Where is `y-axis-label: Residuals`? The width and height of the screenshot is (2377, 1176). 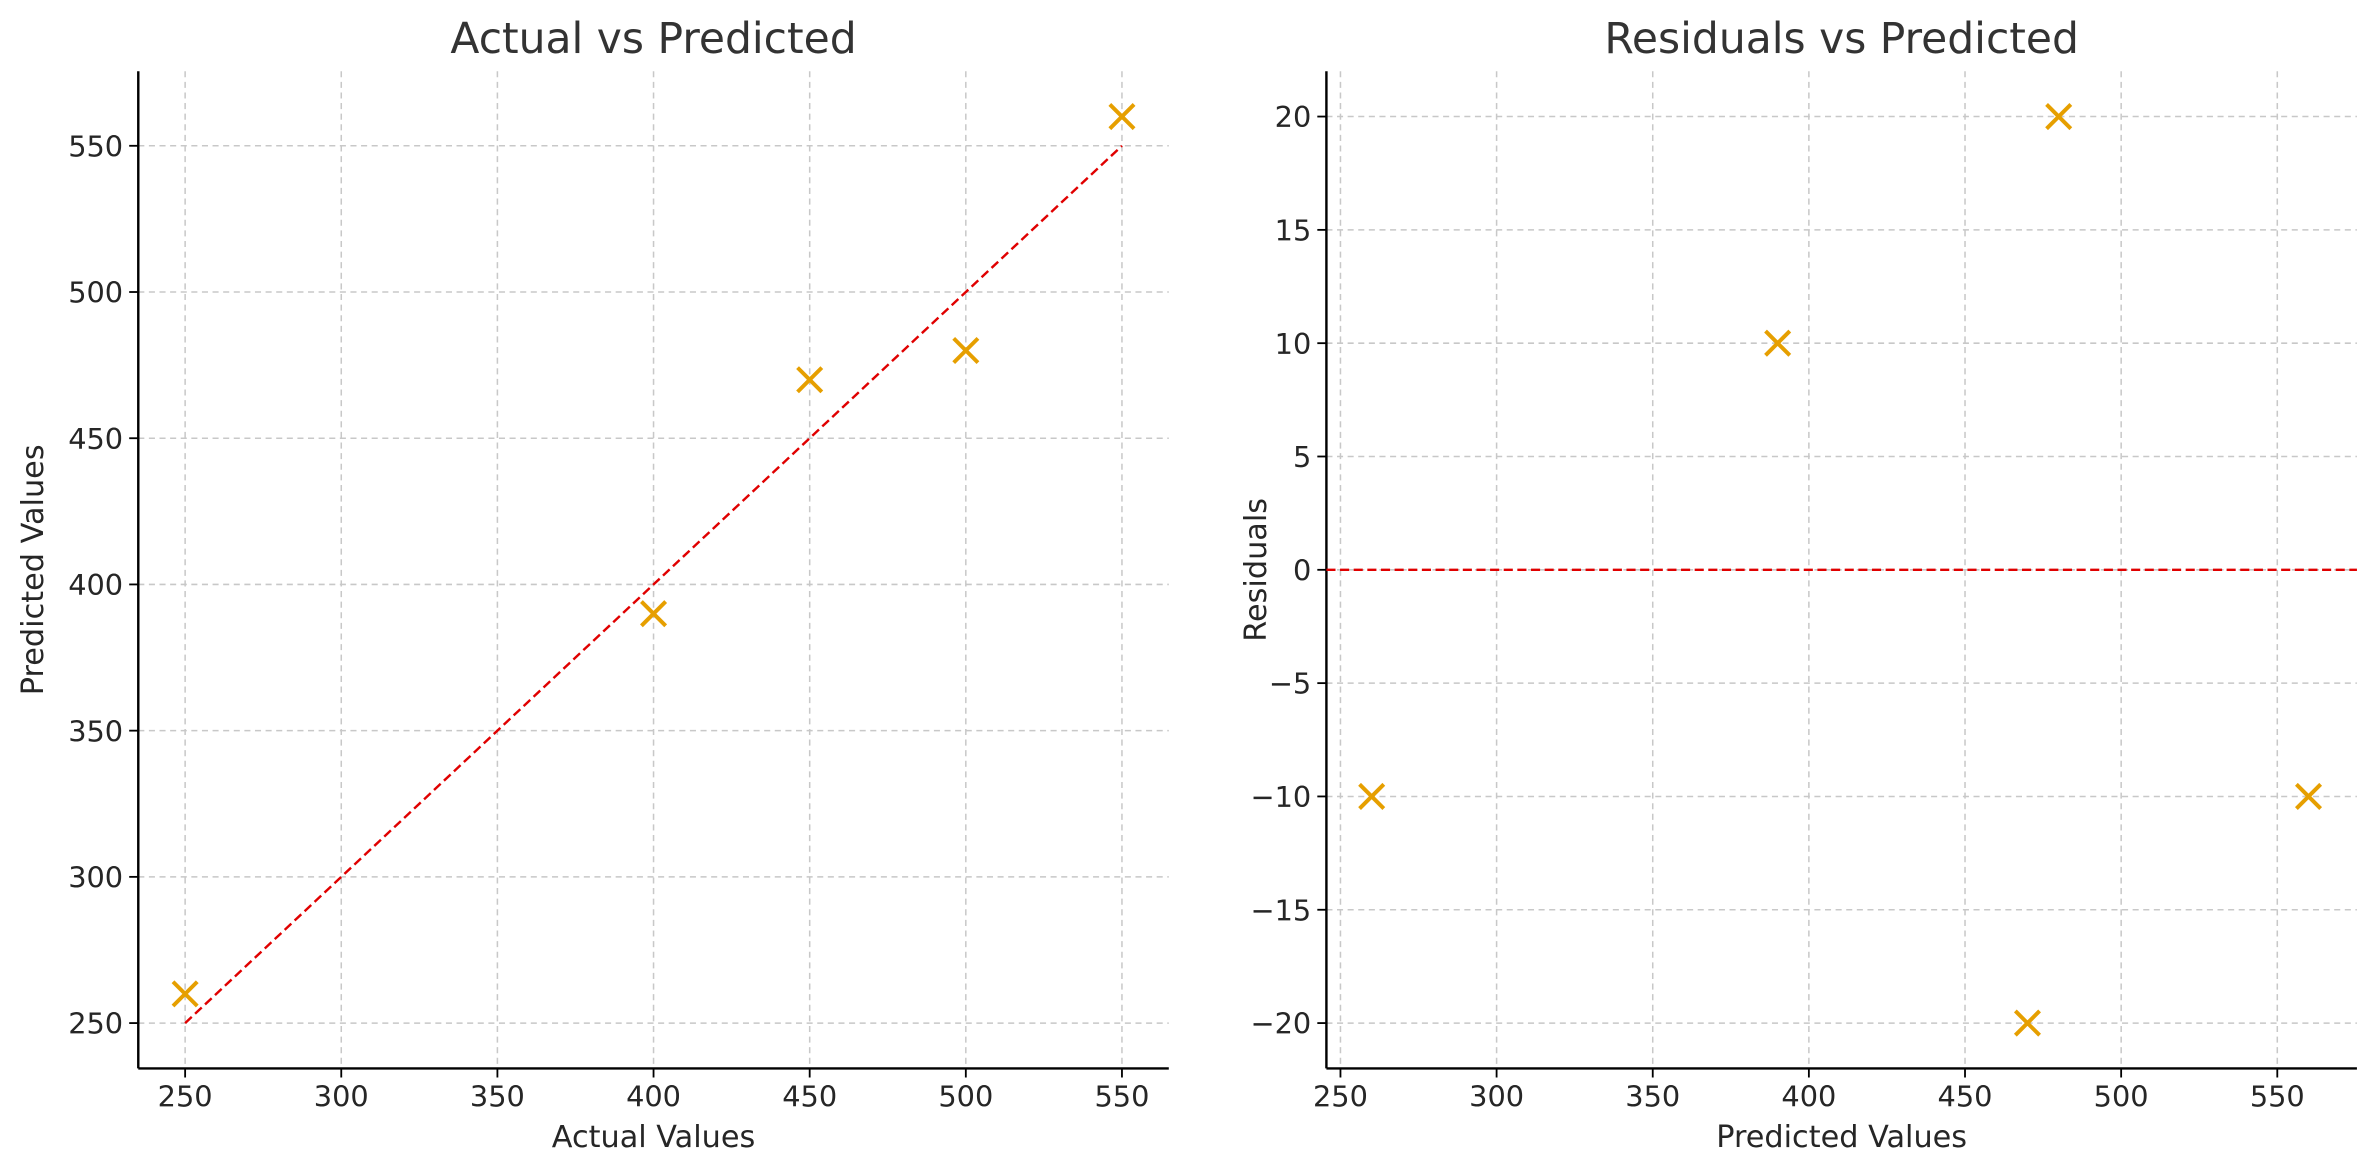
y-axis-label: Residuals is located at coordinates (1256, 570).